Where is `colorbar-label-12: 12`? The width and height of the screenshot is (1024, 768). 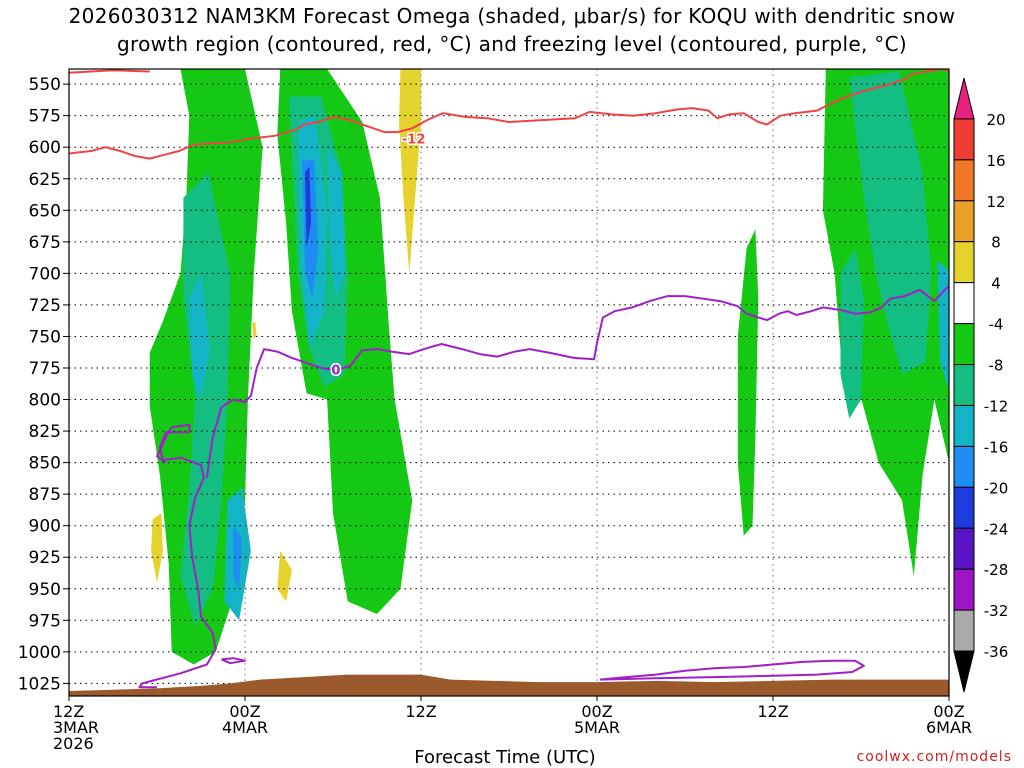 colorbar-label-12: 12 is located at coordinates (995, 202).